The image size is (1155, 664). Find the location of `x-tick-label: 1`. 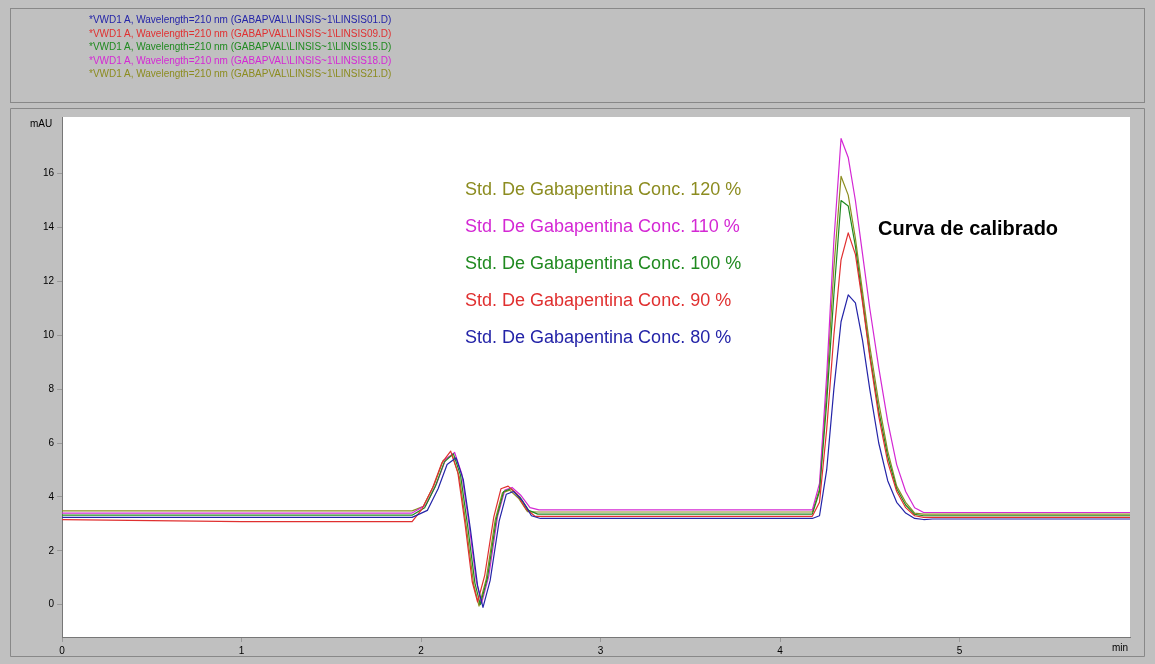

x-tick-label: 1 is located at coordinates (241, 650).